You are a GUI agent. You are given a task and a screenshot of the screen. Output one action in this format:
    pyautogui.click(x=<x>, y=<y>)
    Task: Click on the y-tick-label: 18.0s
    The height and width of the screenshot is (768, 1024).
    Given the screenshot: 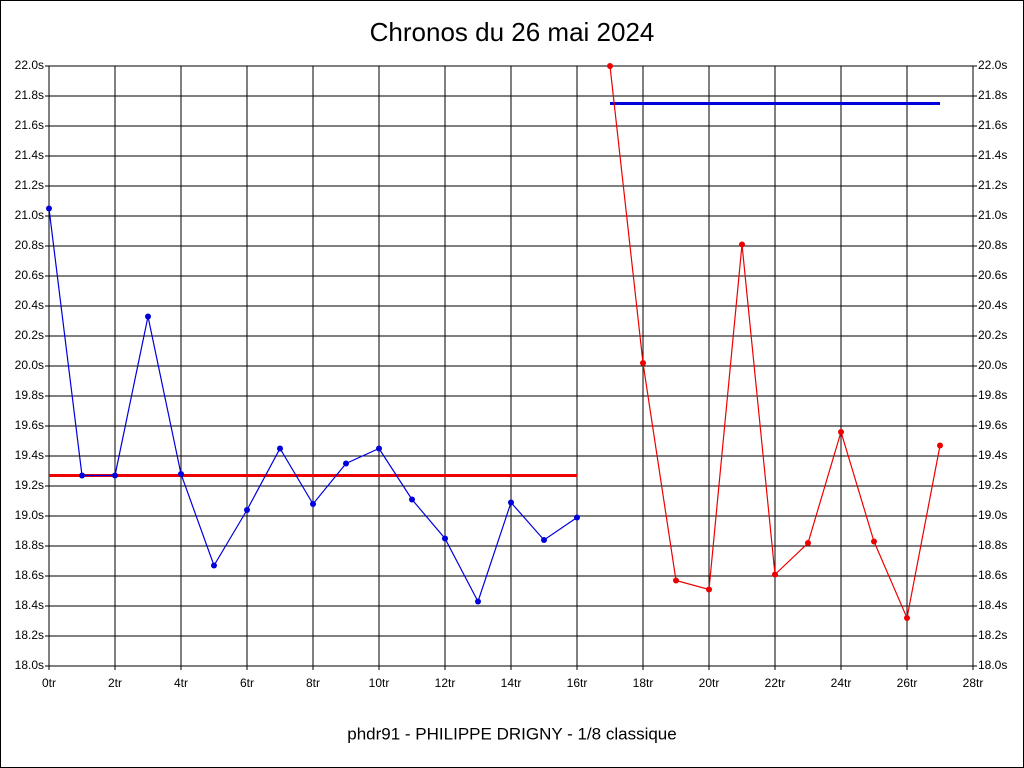 What is the action you would take?
    pyautogui.click(x=29, y=665)
    